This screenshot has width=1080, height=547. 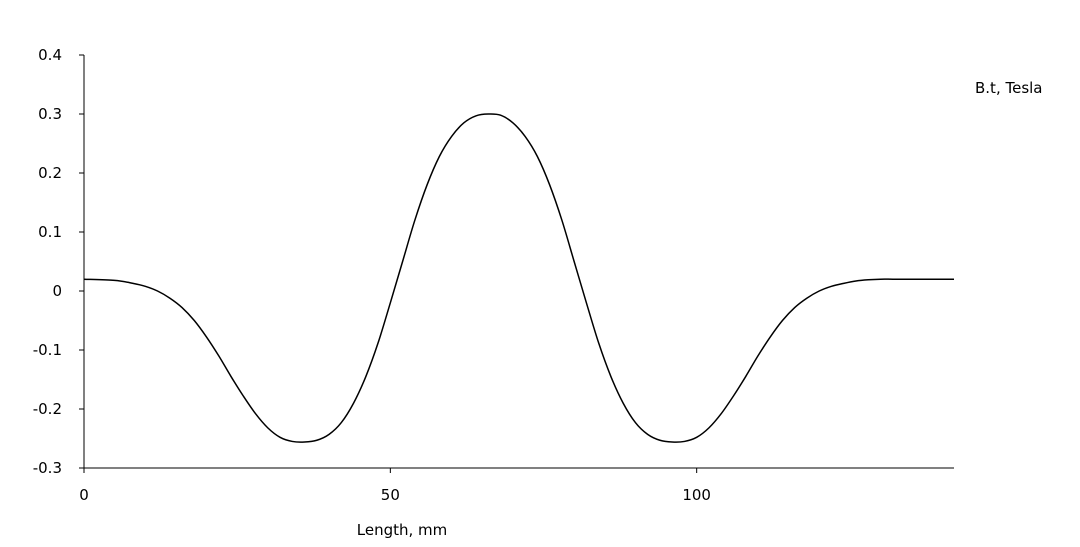 What do you see at coordinates (47, 409) in the screenshot?
I see `y-tick-label: -0.2` at bounding box center [47, 409].